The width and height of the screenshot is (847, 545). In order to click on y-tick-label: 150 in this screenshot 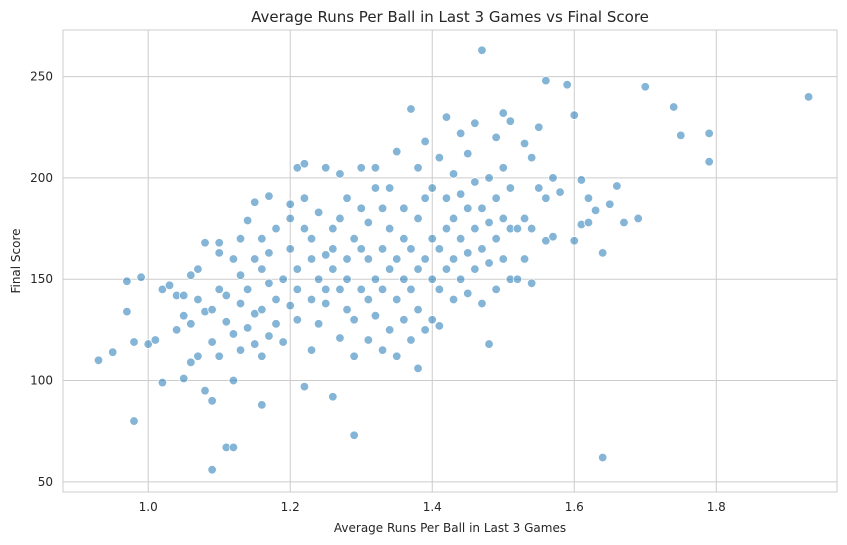, I will do `click(41, 279)`.